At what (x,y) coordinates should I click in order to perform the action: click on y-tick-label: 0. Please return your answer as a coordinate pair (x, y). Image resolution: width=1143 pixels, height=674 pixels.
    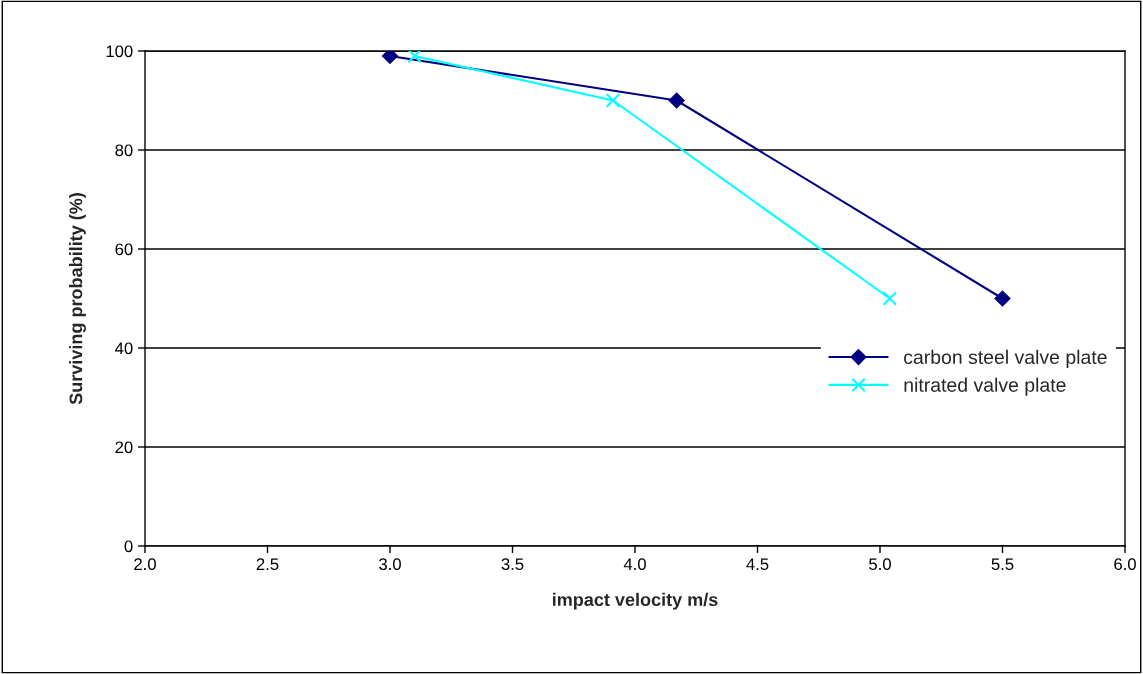
    Looking at the image, I should click on (128, 546).